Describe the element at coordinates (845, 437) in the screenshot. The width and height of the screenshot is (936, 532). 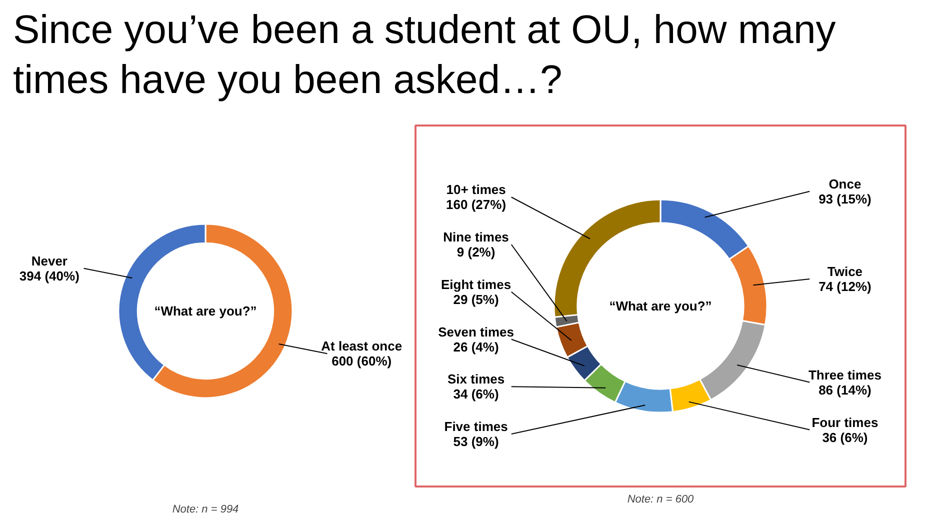
I see `data-label: 36 (6%)` at that location.